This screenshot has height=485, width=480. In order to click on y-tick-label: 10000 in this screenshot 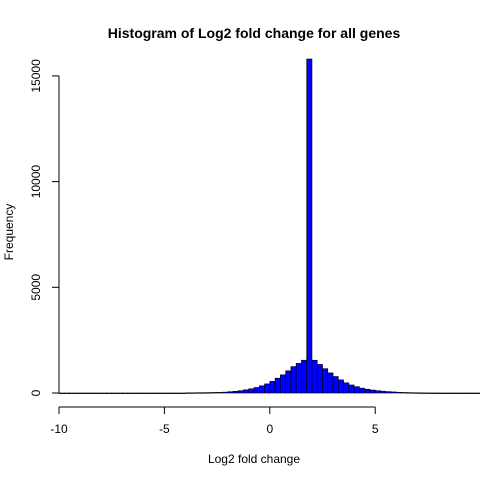, I will do `click(36, 182)`.